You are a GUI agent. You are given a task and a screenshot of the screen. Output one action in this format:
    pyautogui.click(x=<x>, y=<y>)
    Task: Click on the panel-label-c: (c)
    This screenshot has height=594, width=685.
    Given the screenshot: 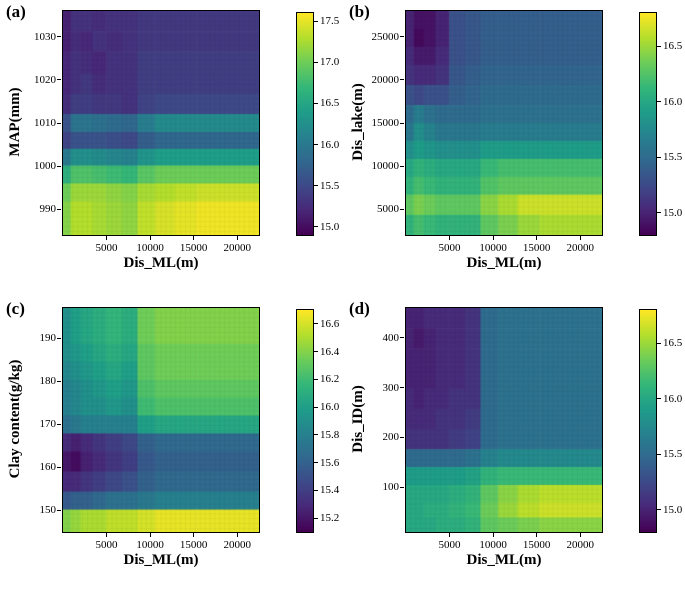 What is the action you would take?
    pyautogui.click(x=15, y=308)
    